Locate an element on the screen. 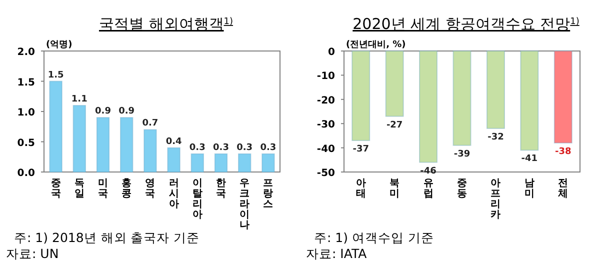  x-tick-label: 우크라이나 is located at coordinates (245, 204).